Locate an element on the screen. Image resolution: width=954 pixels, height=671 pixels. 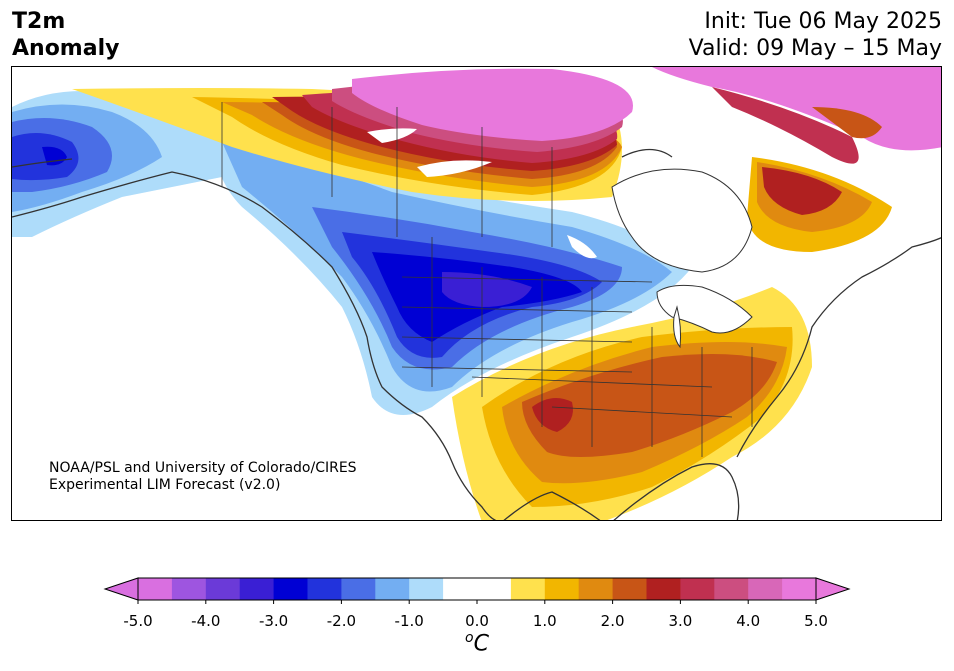
warm-anomaly-arctic is located at coordinates (352, 134).